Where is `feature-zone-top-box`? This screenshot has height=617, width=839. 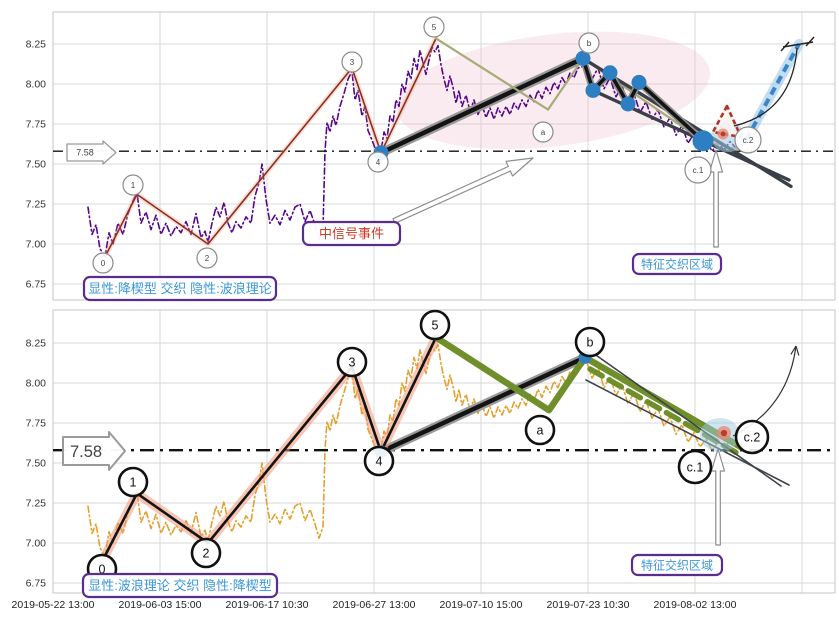 feature-zone-top-box is located at coordinates (677, 264).